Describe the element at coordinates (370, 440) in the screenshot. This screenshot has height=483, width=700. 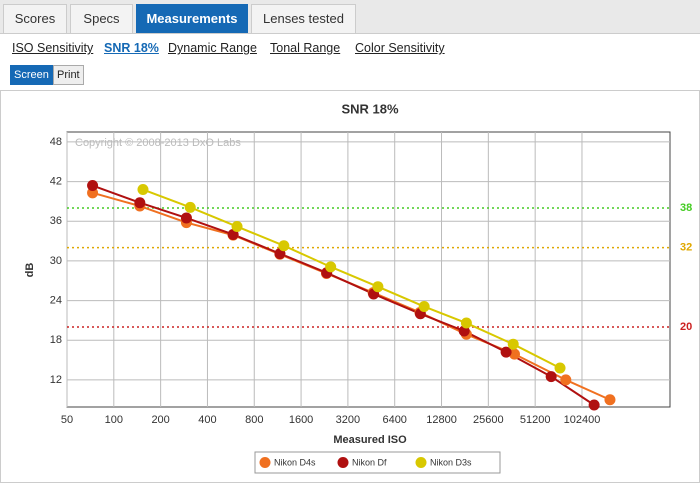
I see `x-axis-label: Measured ISO` at that location.